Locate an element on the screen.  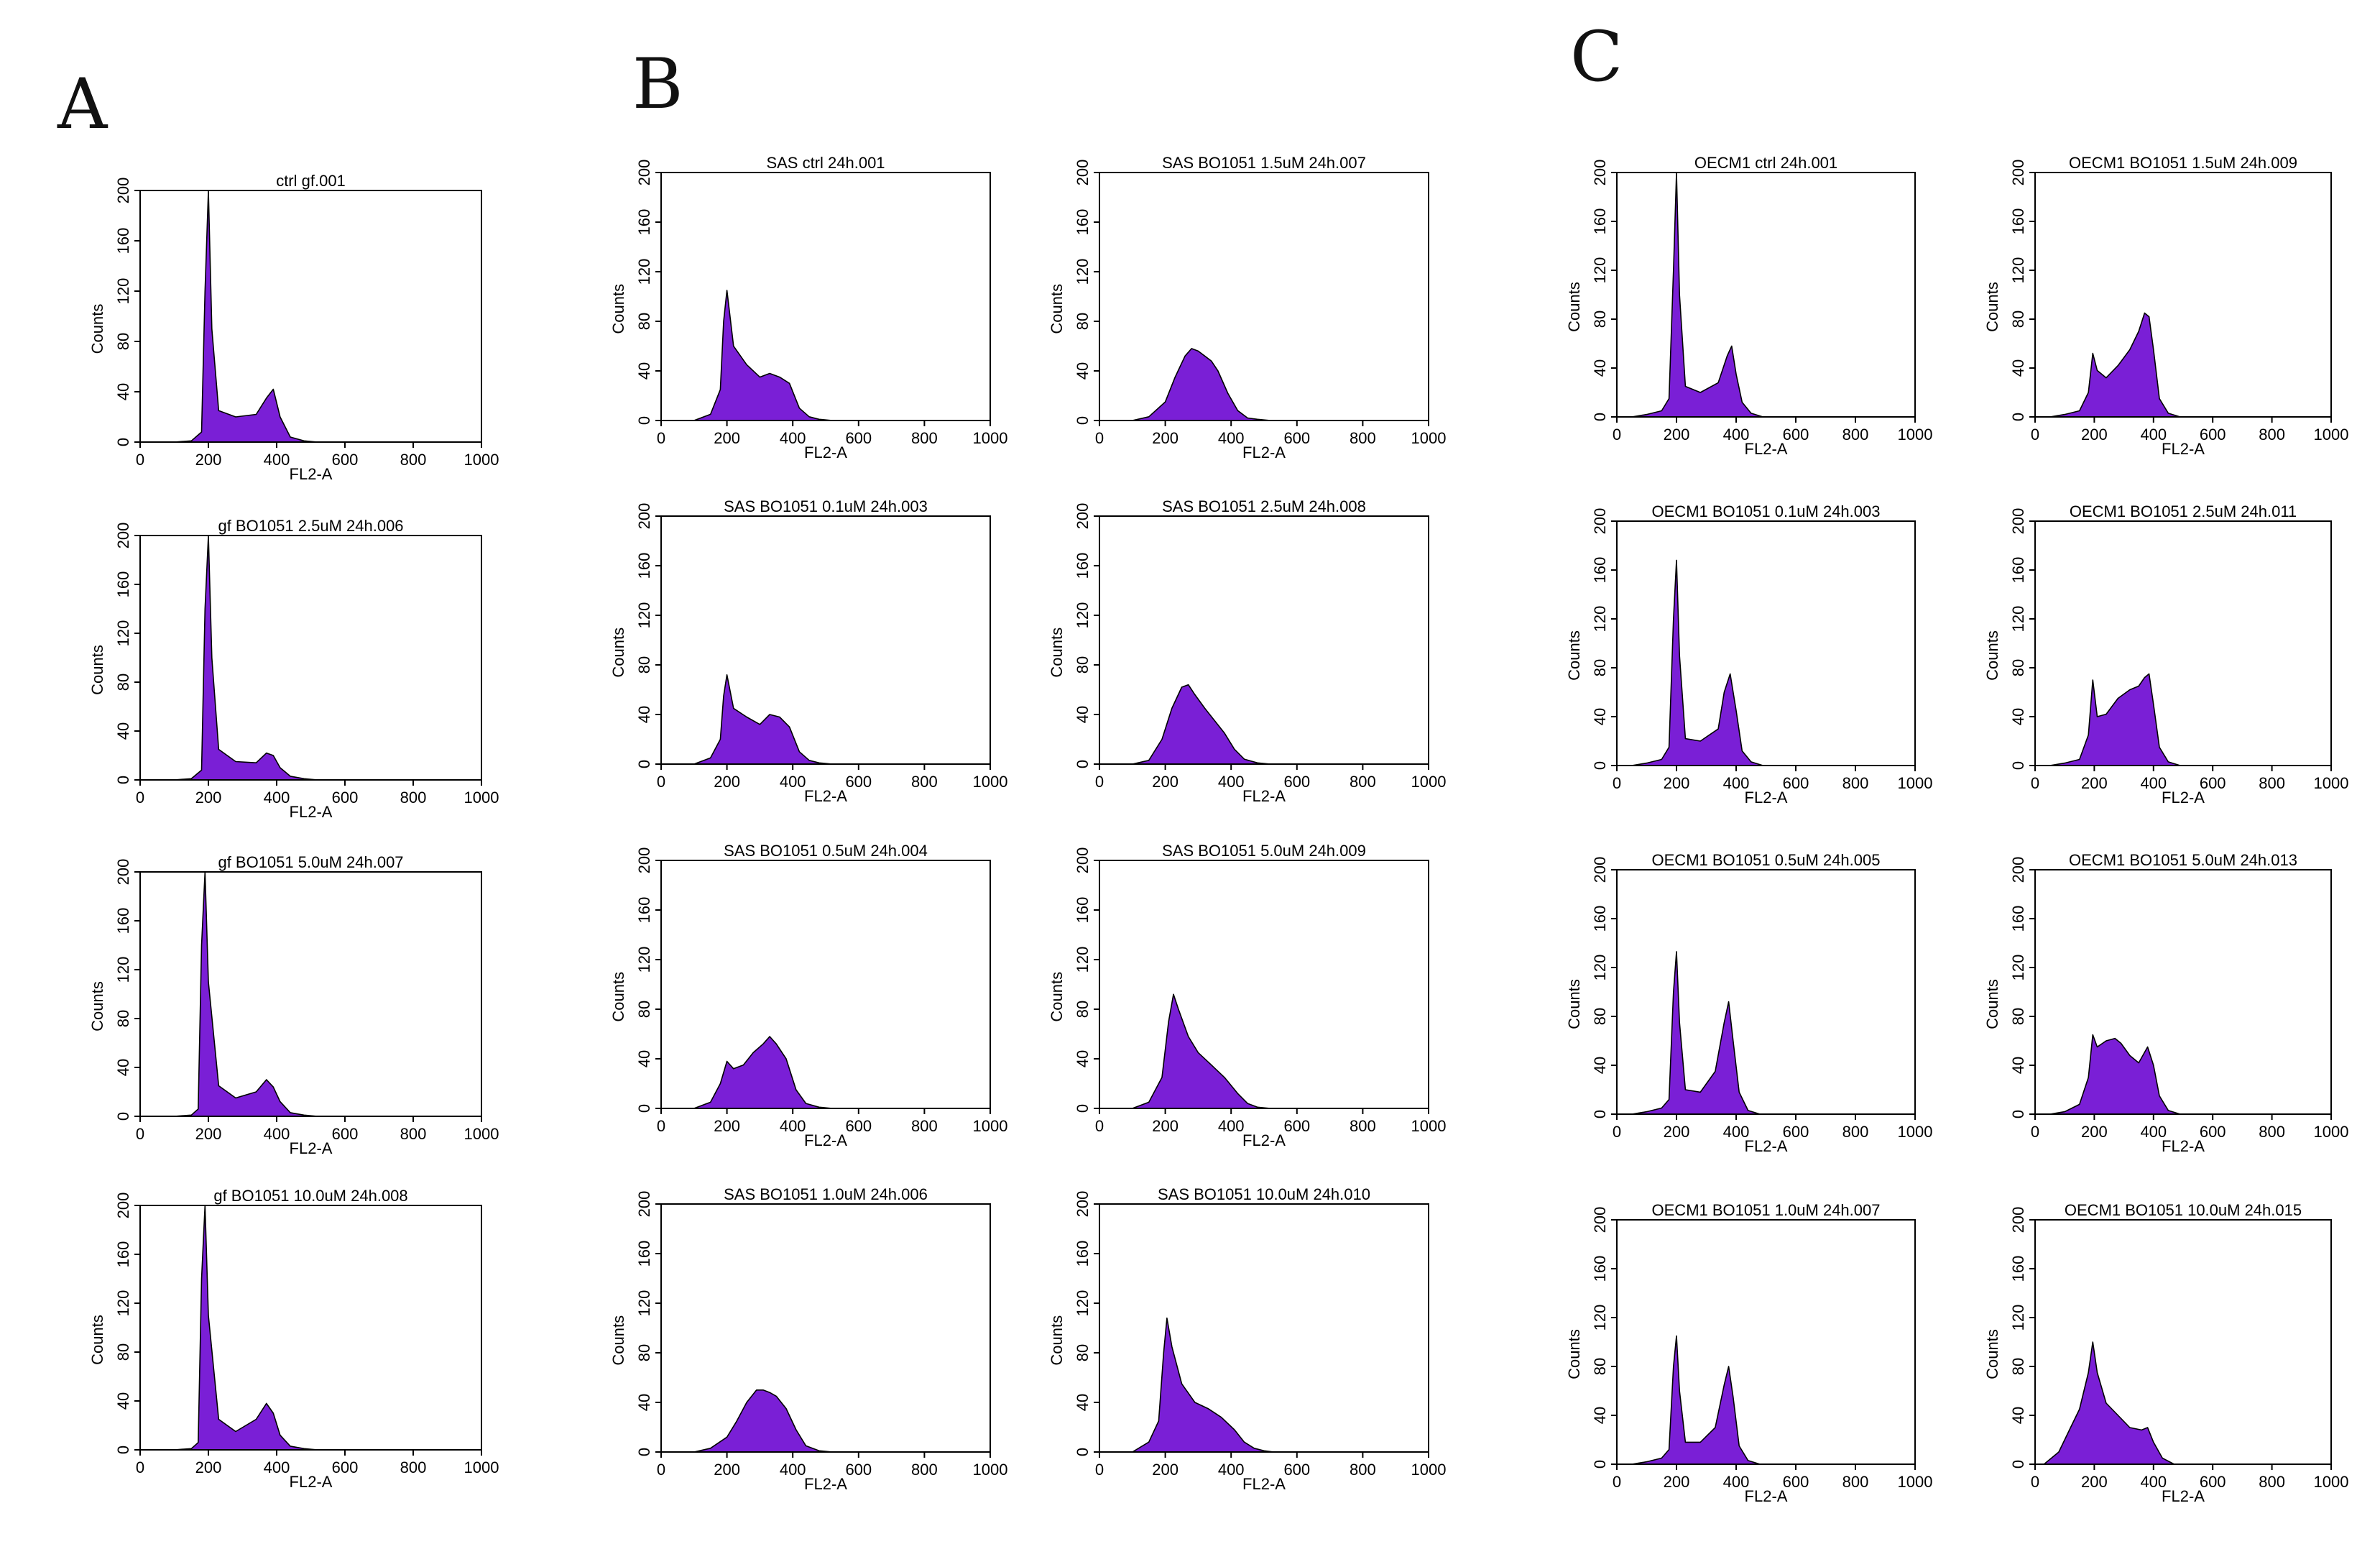
panel-letter-b: B is located at coordinates (657, 84).